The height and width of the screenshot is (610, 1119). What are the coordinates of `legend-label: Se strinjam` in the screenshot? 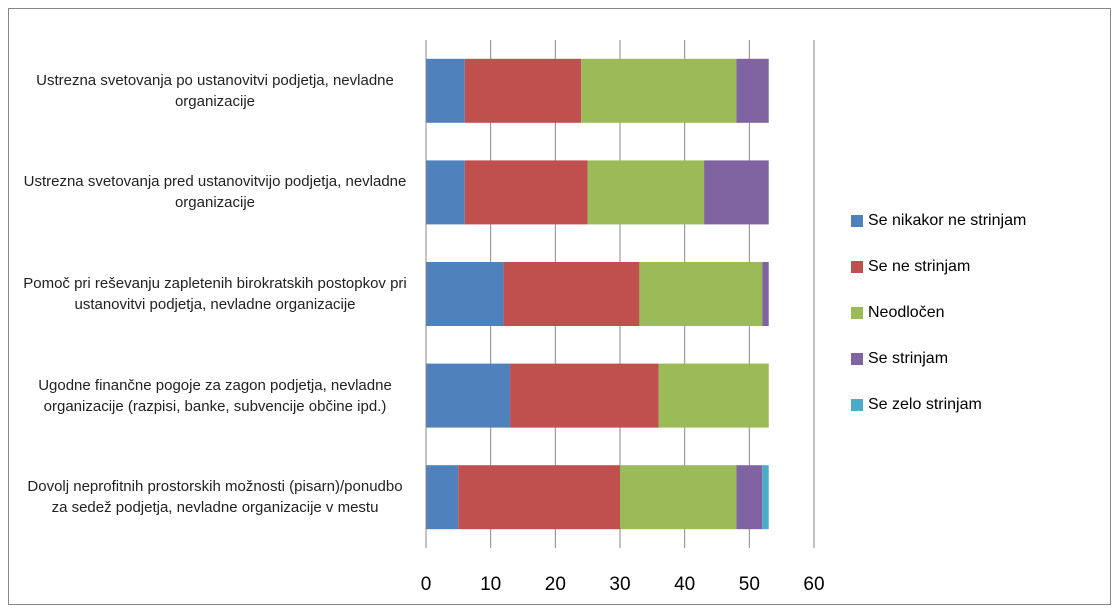 It's located at (908, 358).